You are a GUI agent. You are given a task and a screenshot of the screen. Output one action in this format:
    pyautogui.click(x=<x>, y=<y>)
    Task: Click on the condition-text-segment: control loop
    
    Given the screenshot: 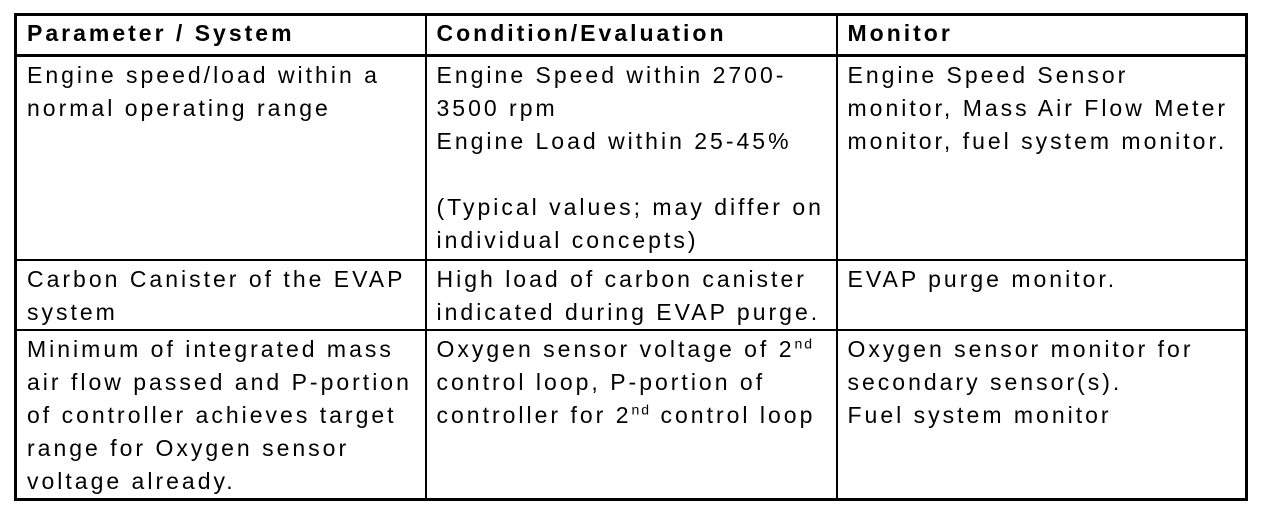 What is the action you would take?
    pyautogui.click(x=733, y=414)
    